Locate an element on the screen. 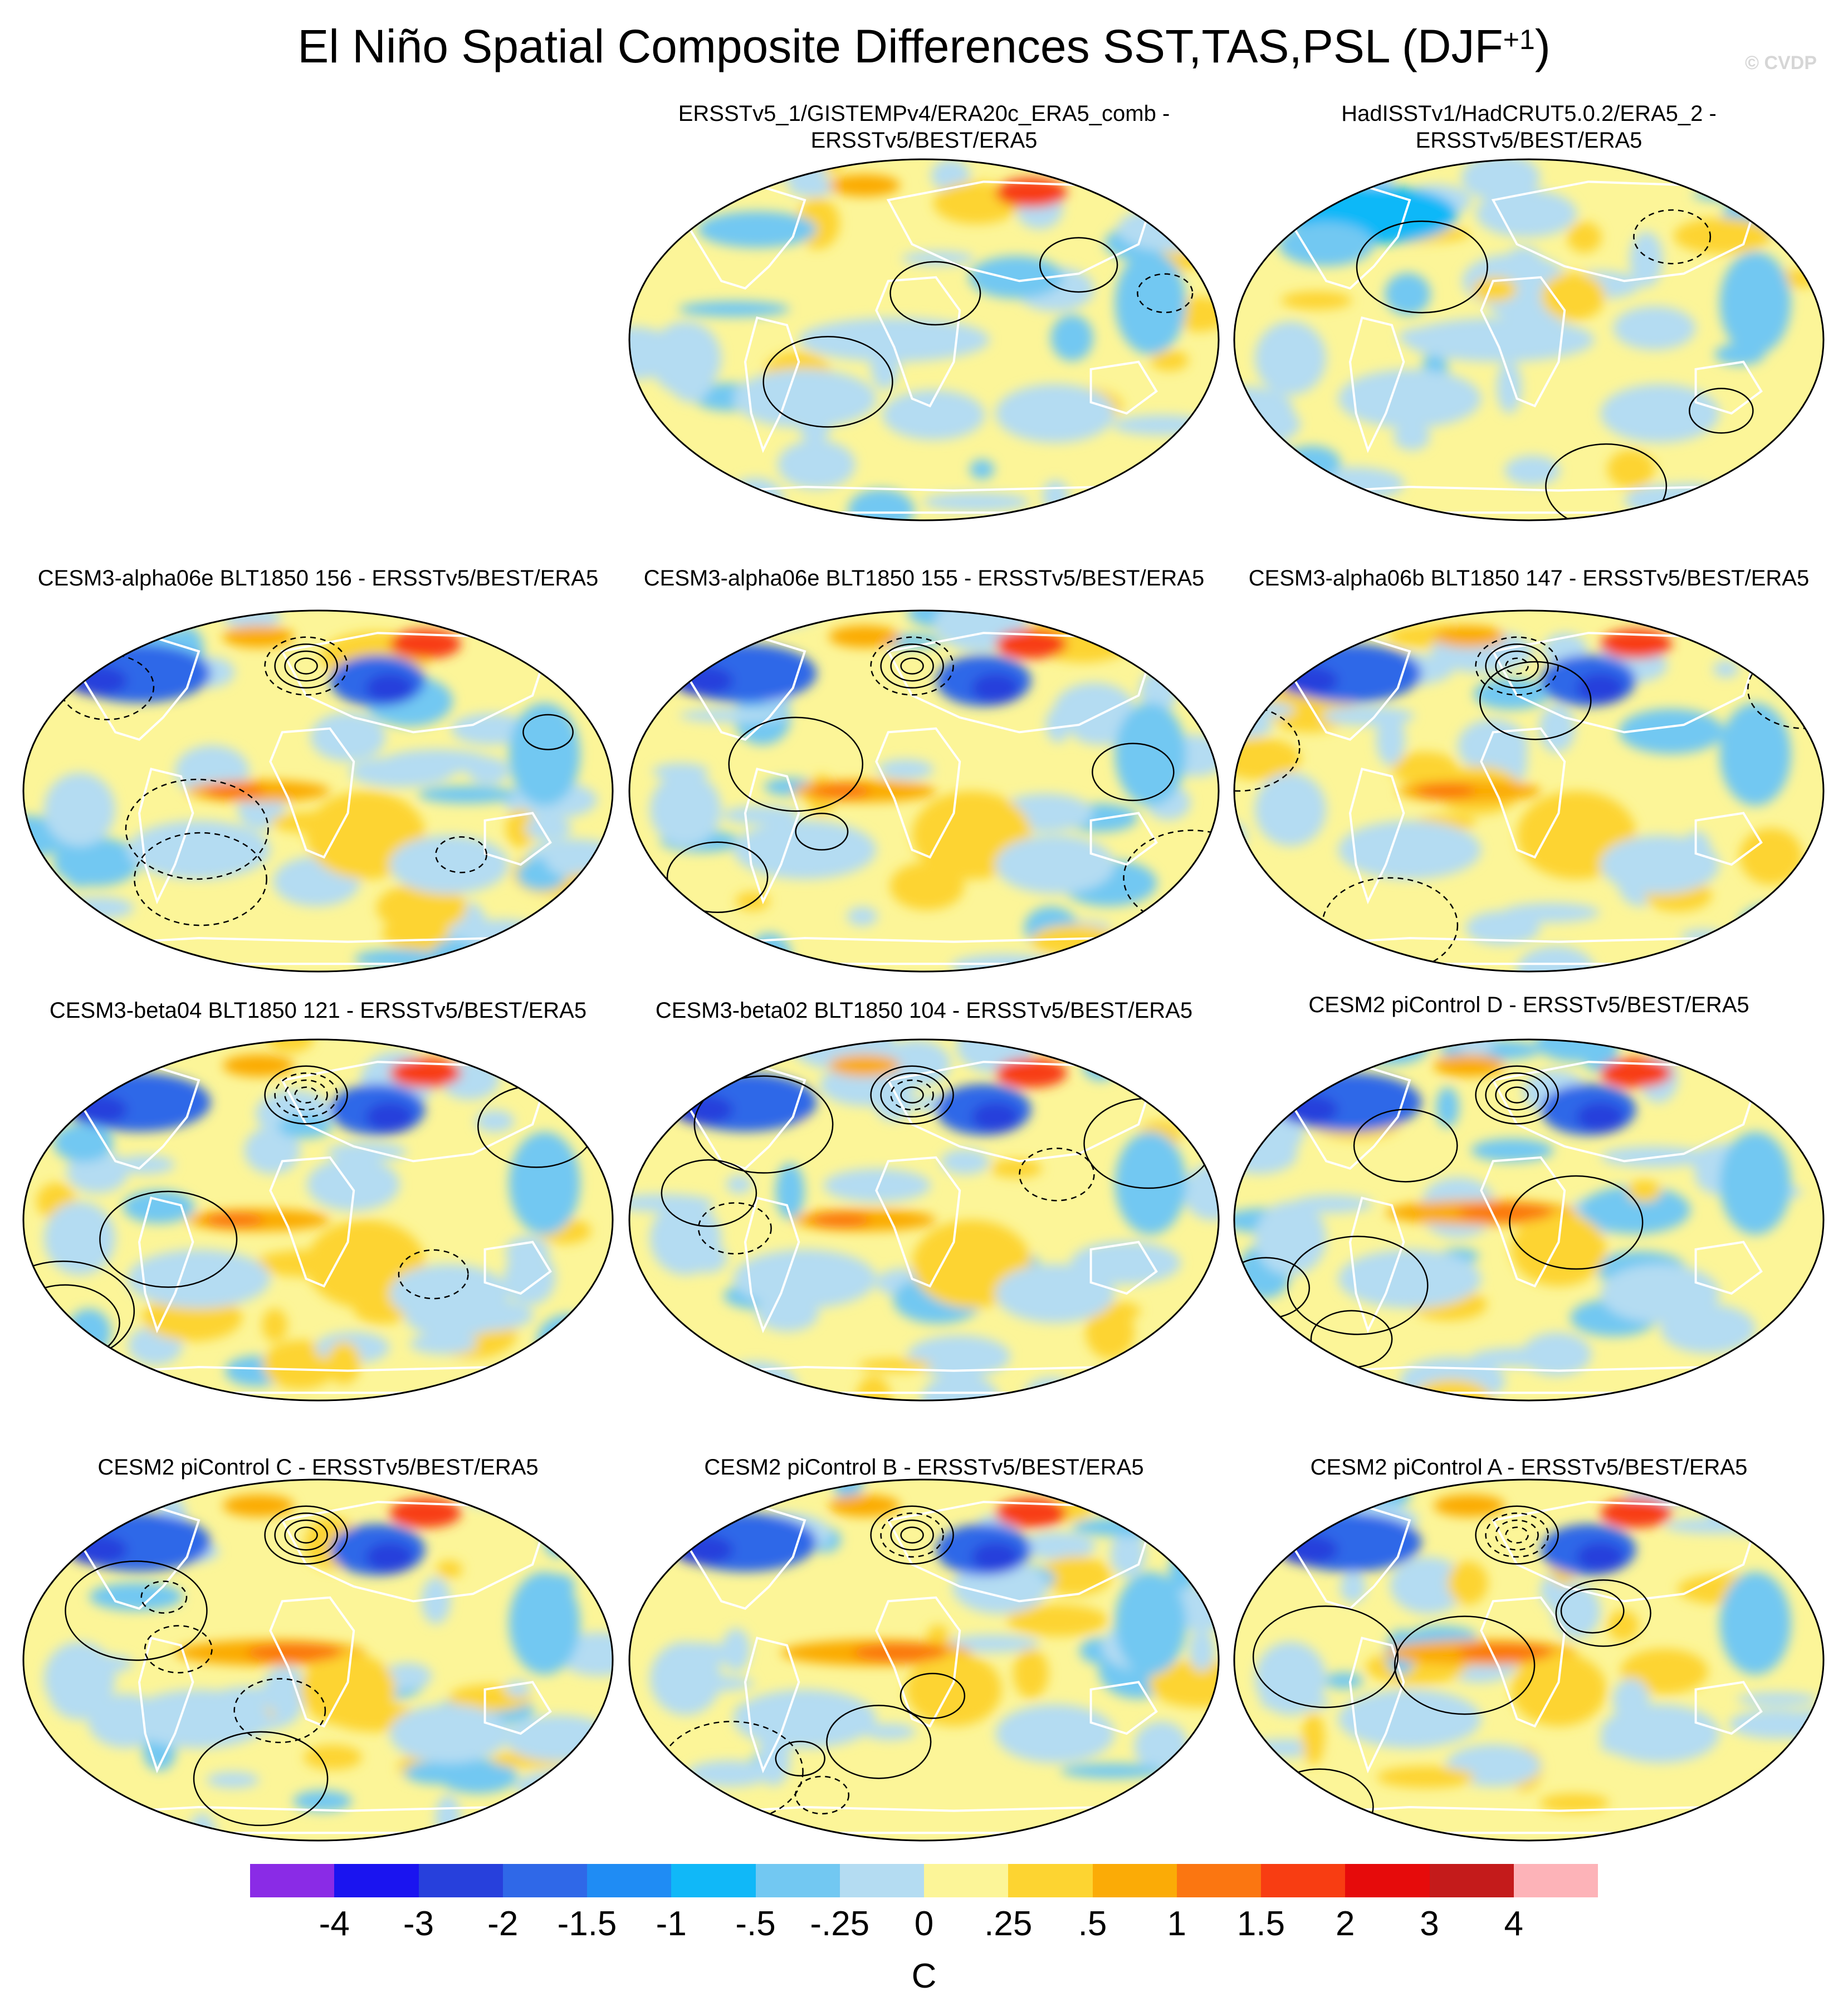 This screenshot has width=1848, height=2011. colorbar is located at coordinates (924, 1881).